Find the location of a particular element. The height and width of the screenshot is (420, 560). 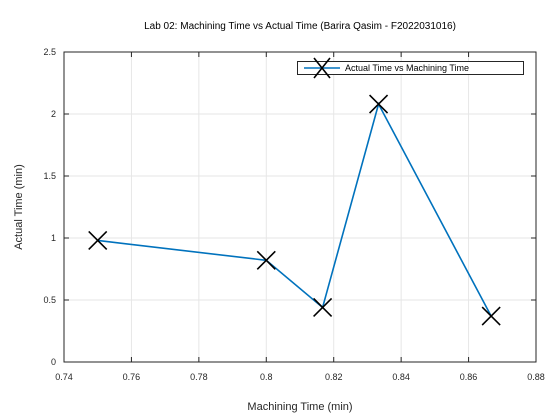

x-tick-label: 0.78 is located at coordinates (199, 377).